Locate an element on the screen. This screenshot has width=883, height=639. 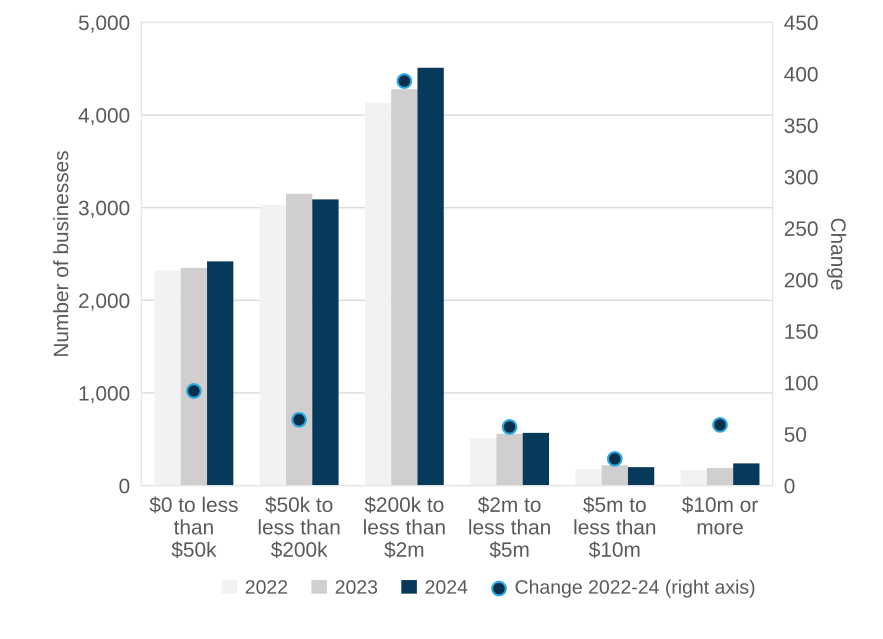
y2-tick-label: 450 is located at coordinates (801, 22).